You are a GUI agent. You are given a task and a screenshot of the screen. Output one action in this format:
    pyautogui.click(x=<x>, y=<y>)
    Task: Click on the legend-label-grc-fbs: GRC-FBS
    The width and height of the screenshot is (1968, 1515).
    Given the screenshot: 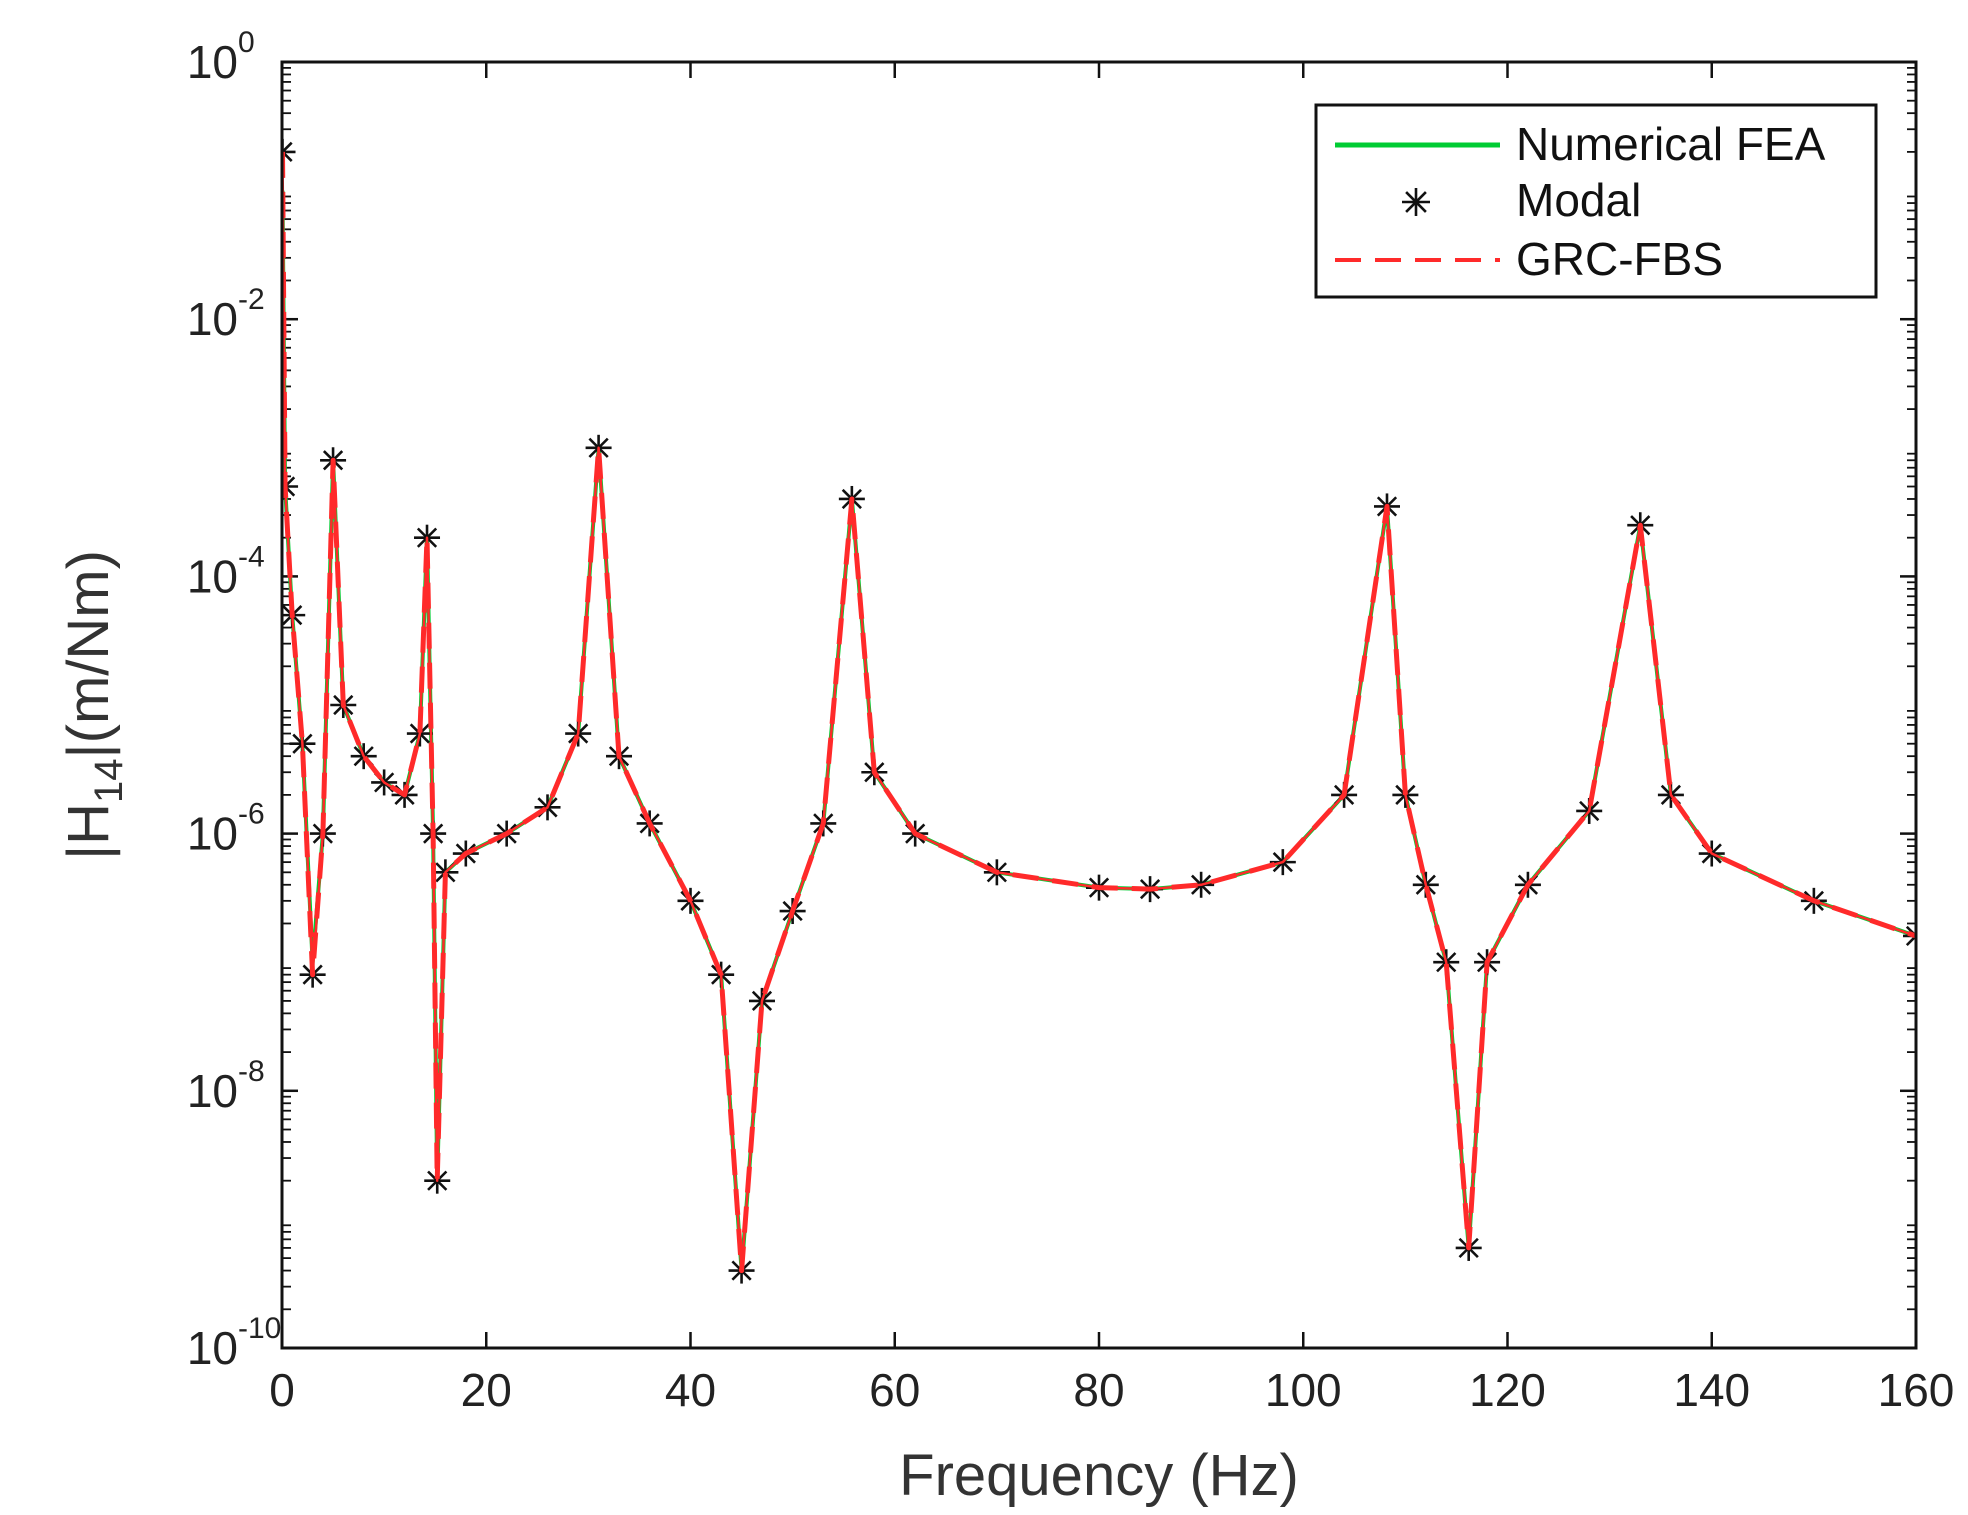 What is the action you would take?
    pyautogui.click(x=1619, y=259)
    